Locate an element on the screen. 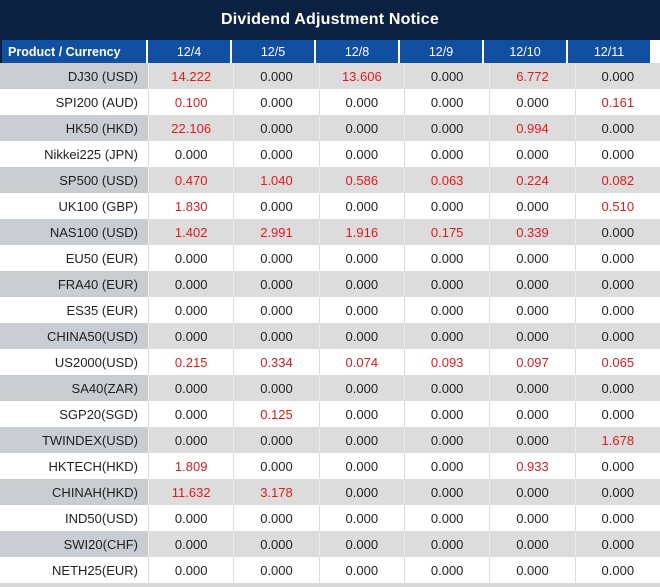 The height and width of the screenshot is (587, 660). value-cell: 0.510 is located at coordinates (617, 206).